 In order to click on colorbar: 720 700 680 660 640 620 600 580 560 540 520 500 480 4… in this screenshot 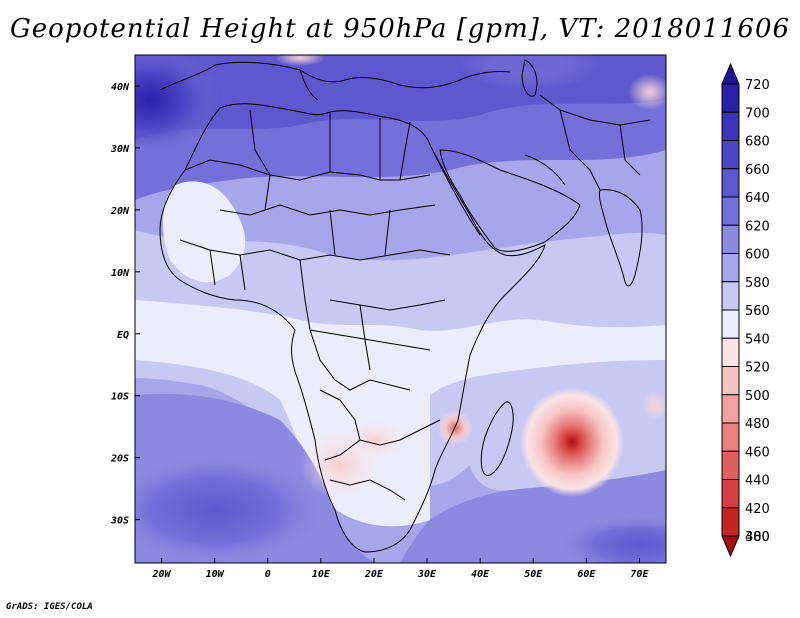, I will do `click(745, 310)`.